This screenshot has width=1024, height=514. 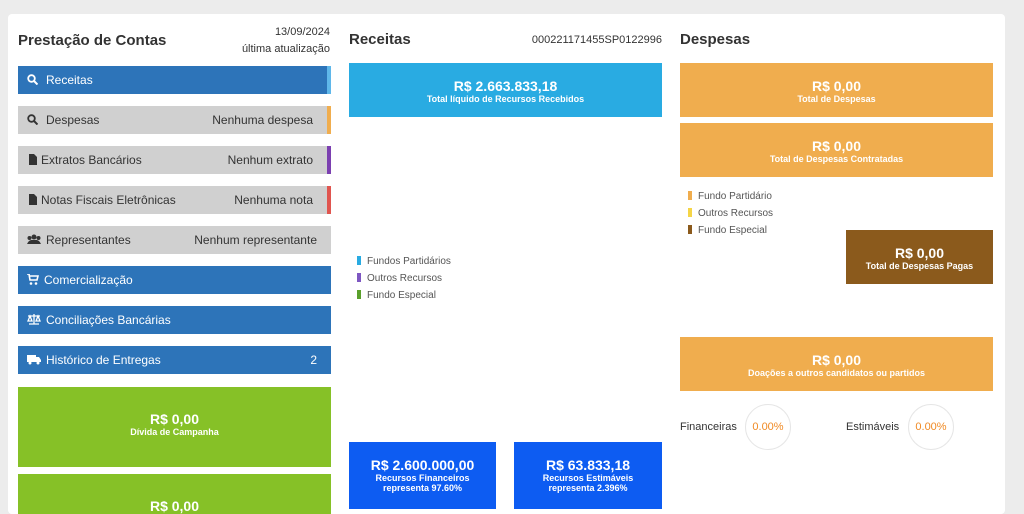 What do you see at coordinates (174, 80) in the screenshot?
I see `menu-item: Receitas` at bounding box center [174, 80].